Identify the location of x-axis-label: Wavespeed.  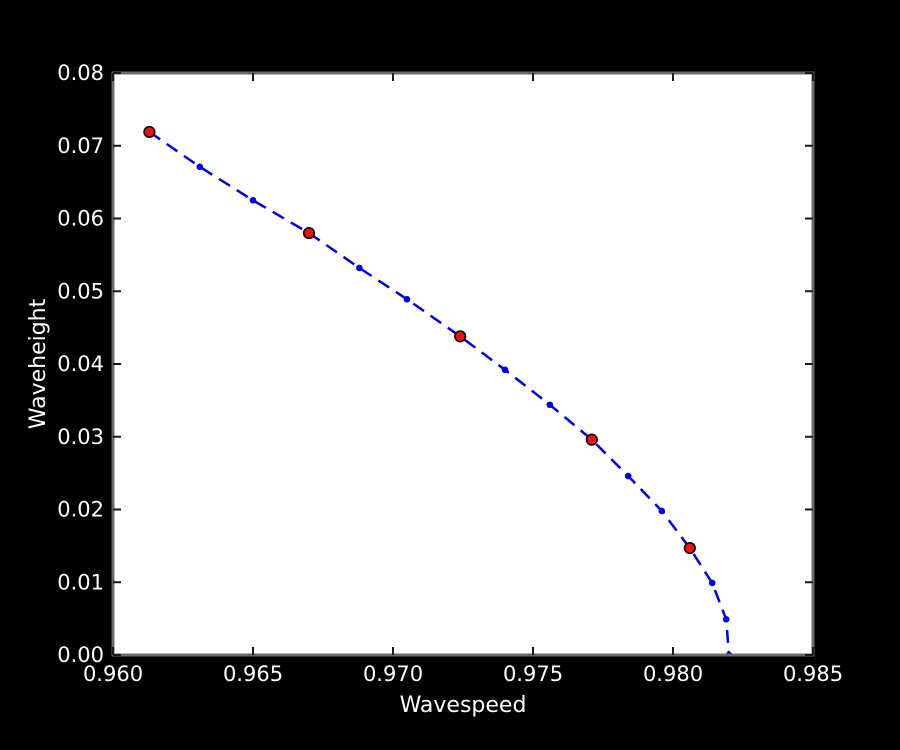
(463, 705).